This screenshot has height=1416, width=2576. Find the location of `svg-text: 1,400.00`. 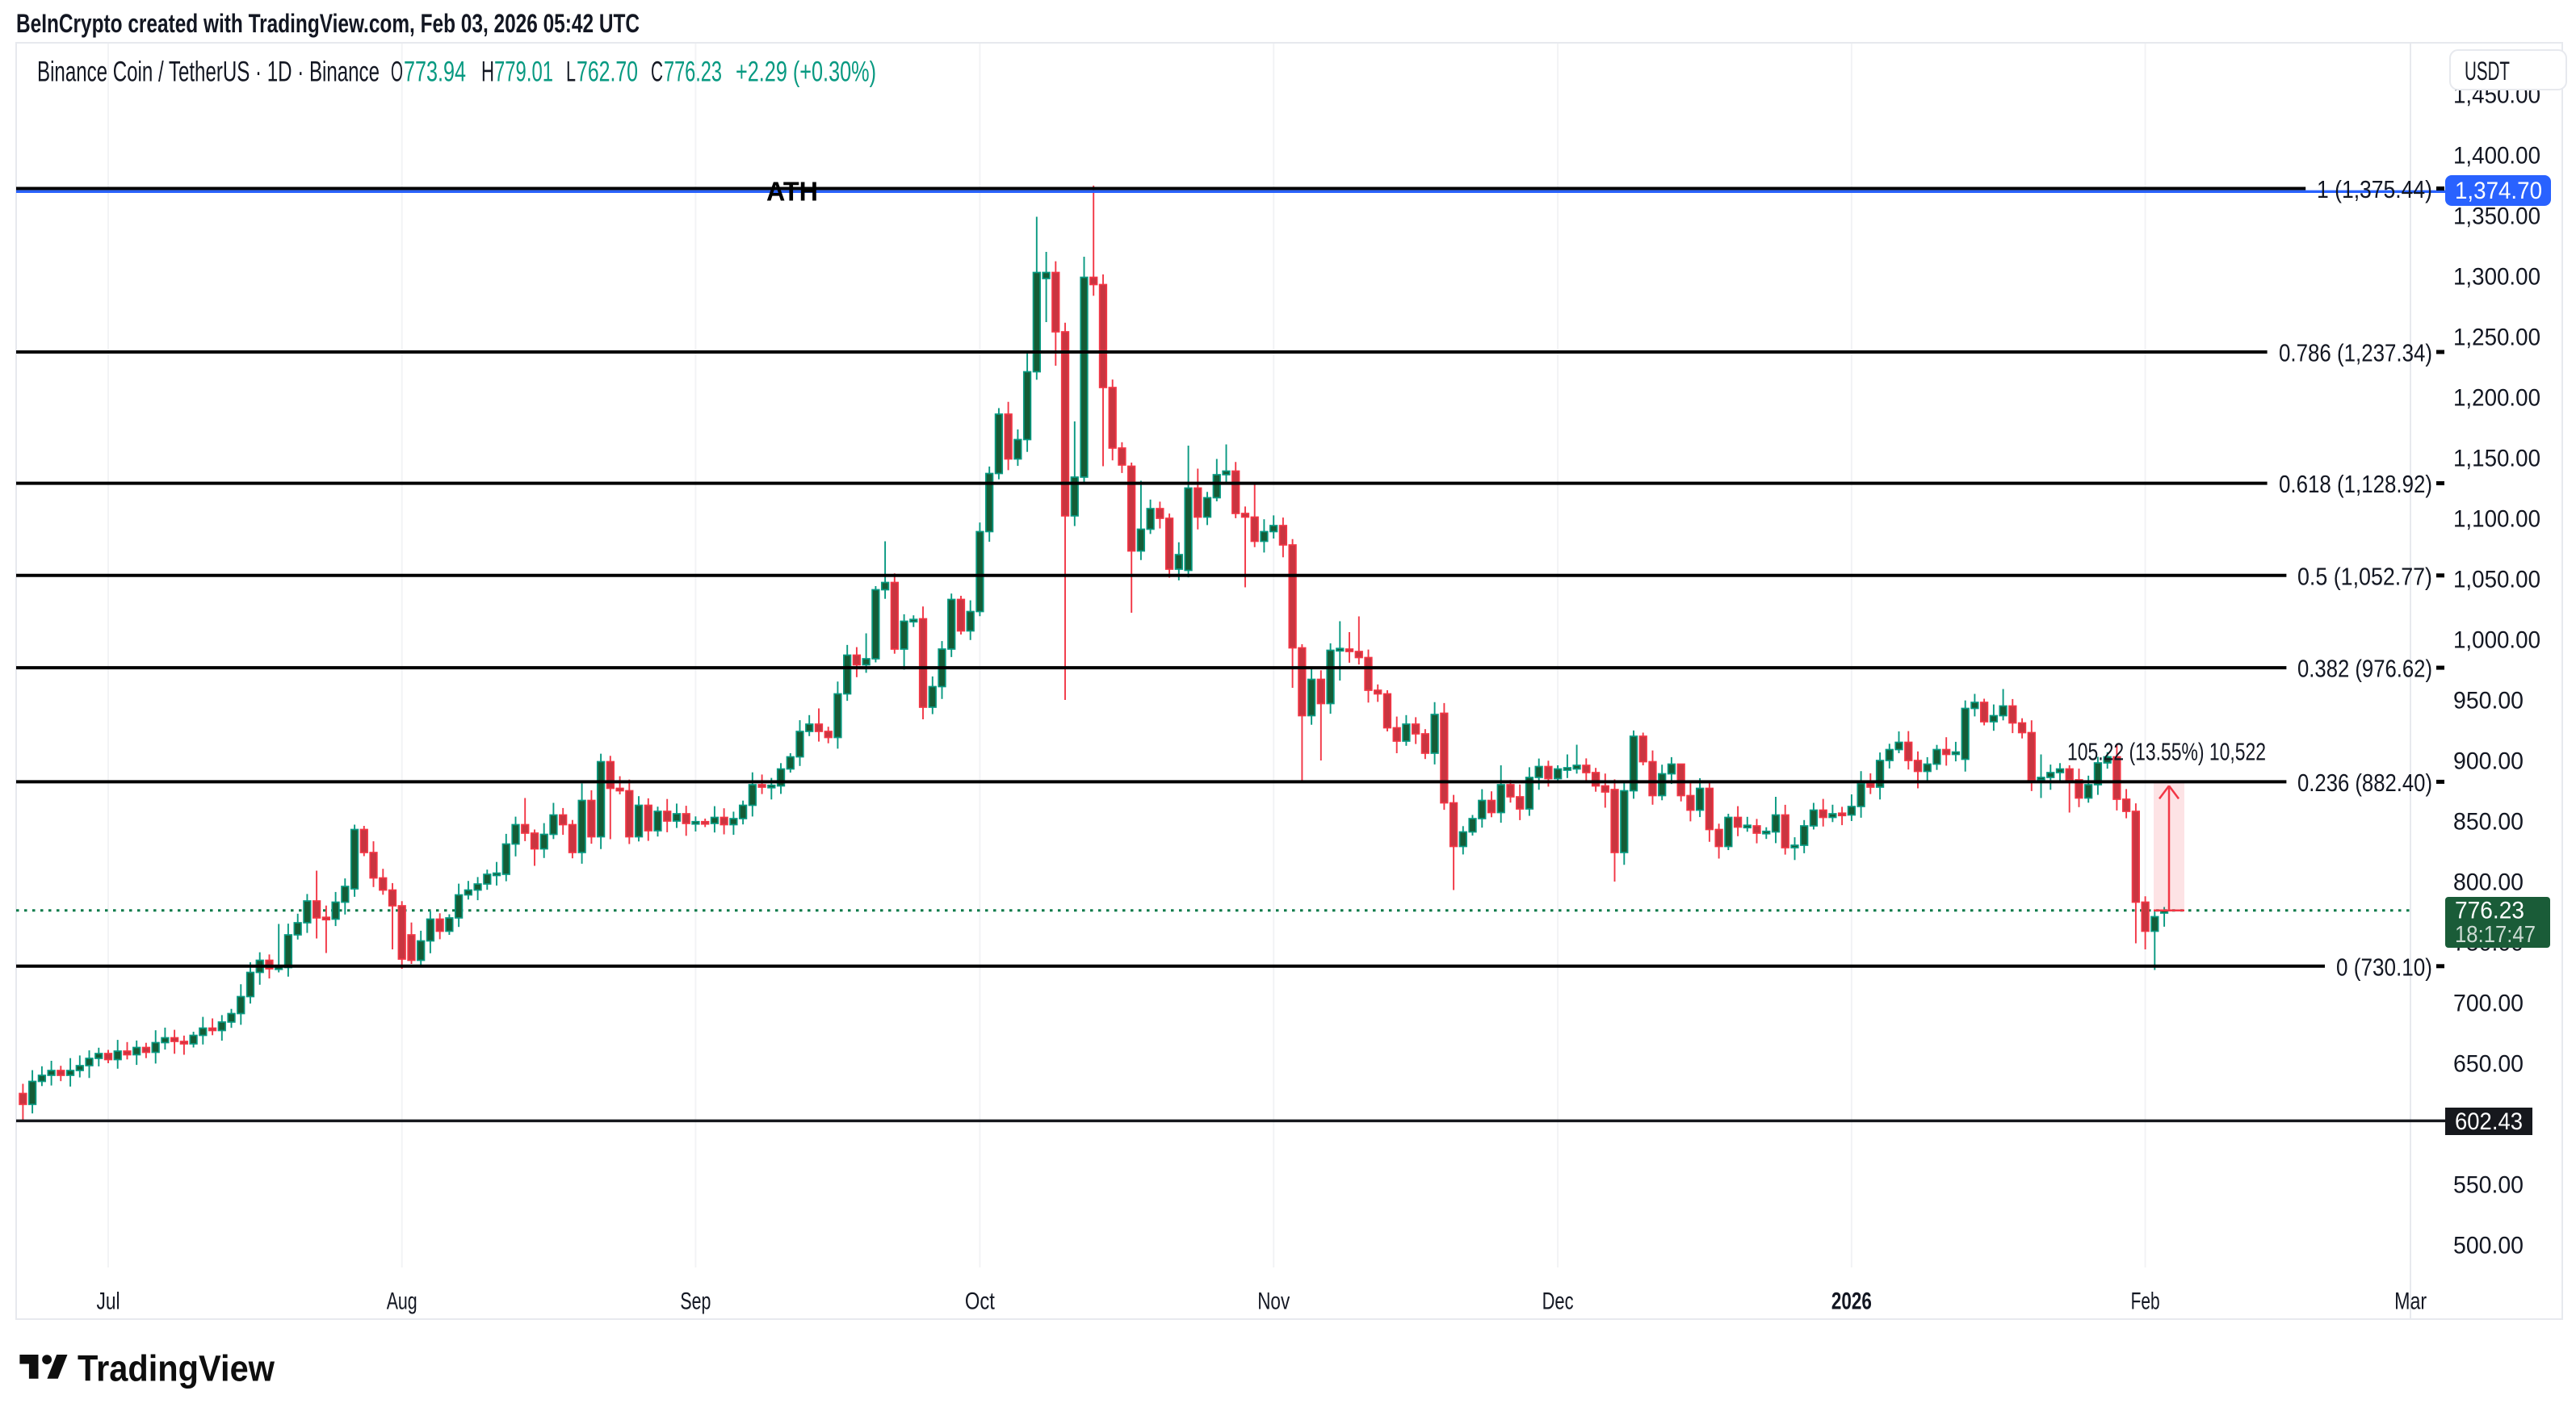

svg-text: 1,400.00 is located at coordinates (2496, 156).